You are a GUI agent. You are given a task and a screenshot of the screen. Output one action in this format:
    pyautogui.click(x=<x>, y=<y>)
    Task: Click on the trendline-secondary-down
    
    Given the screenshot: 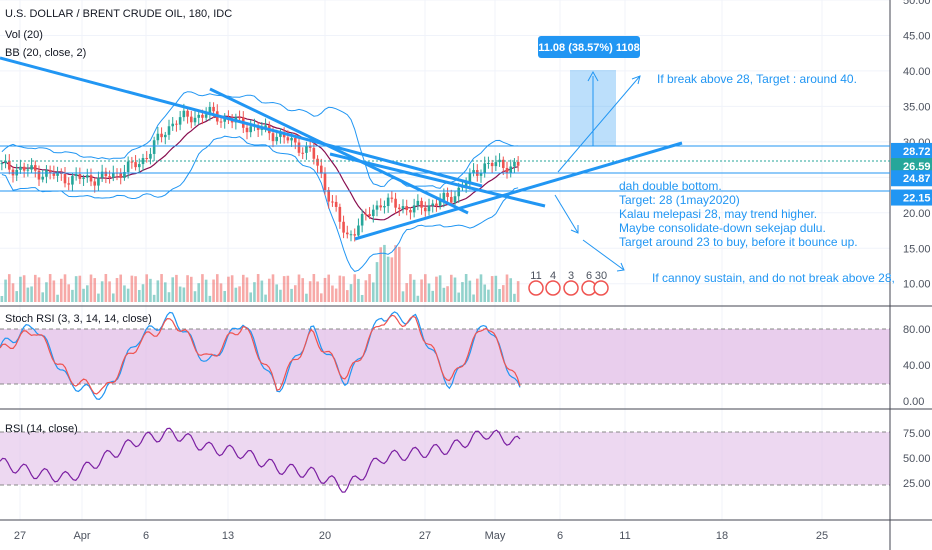 What is the action you would take?
    pyautogui.click(x=339, y=151)
    